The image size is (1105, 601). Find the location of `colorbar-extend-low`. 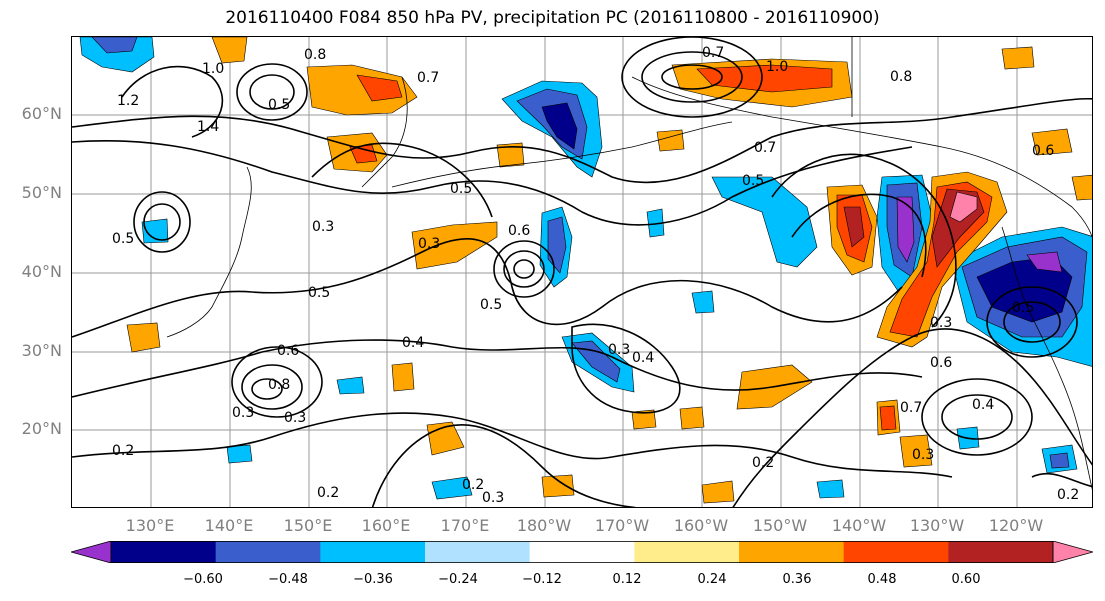

colorbar-extend-low is located at coordinates (91, 552).